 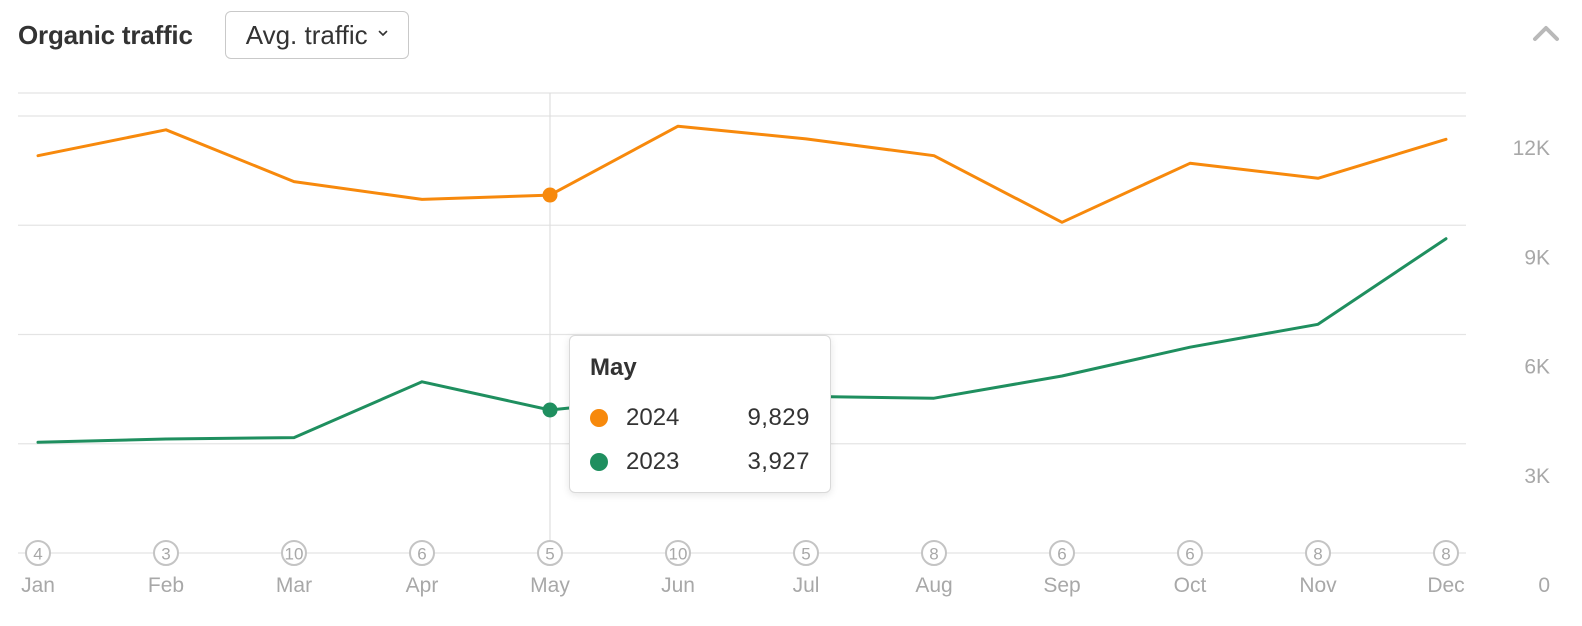 What do you see at coordinates (778, 417) in the screenshot?
I see `tooltip-series-value: 9,829` at bounding box center [778, 417].